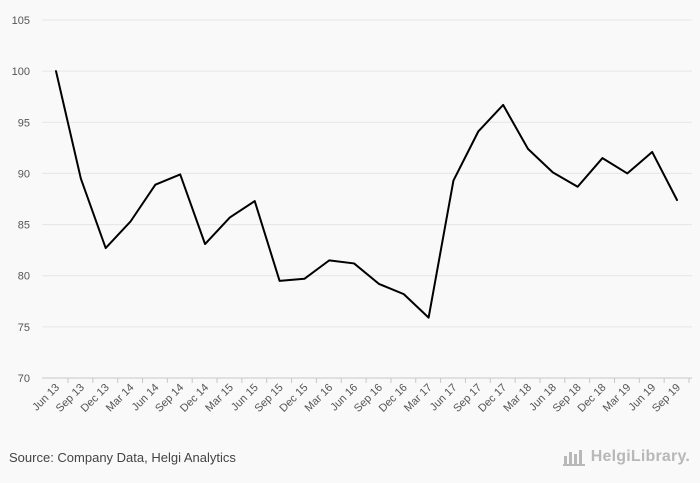  I want to click on y-axis-tick-labels: 70 75 80 85 90 95 100 105, so click(21, 200).